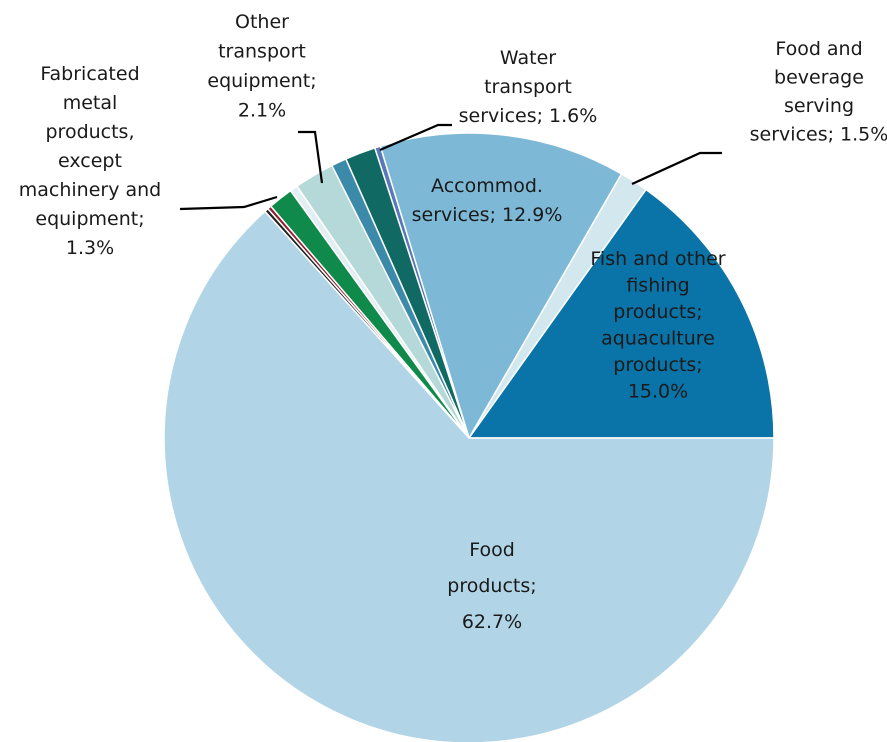  I want to click on leader-food-beverage, so click(676, 168).